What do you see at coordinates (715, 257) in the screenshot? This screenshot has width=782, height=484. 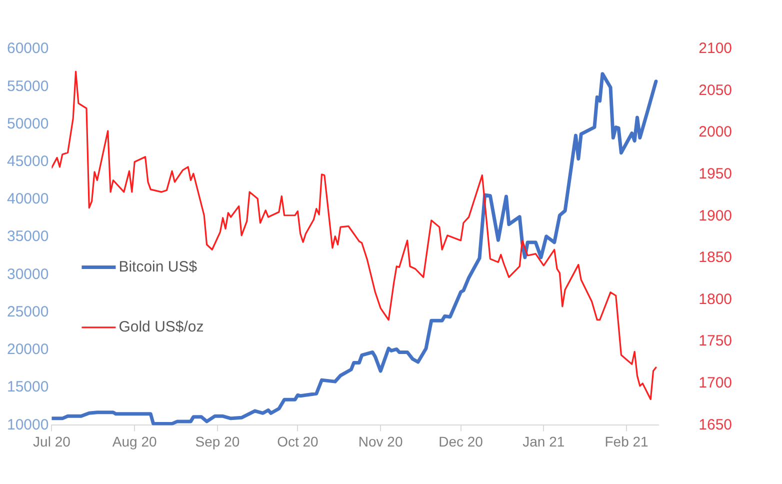 I see `y2-tick-label: 1850` at bounding box center [715, 257].